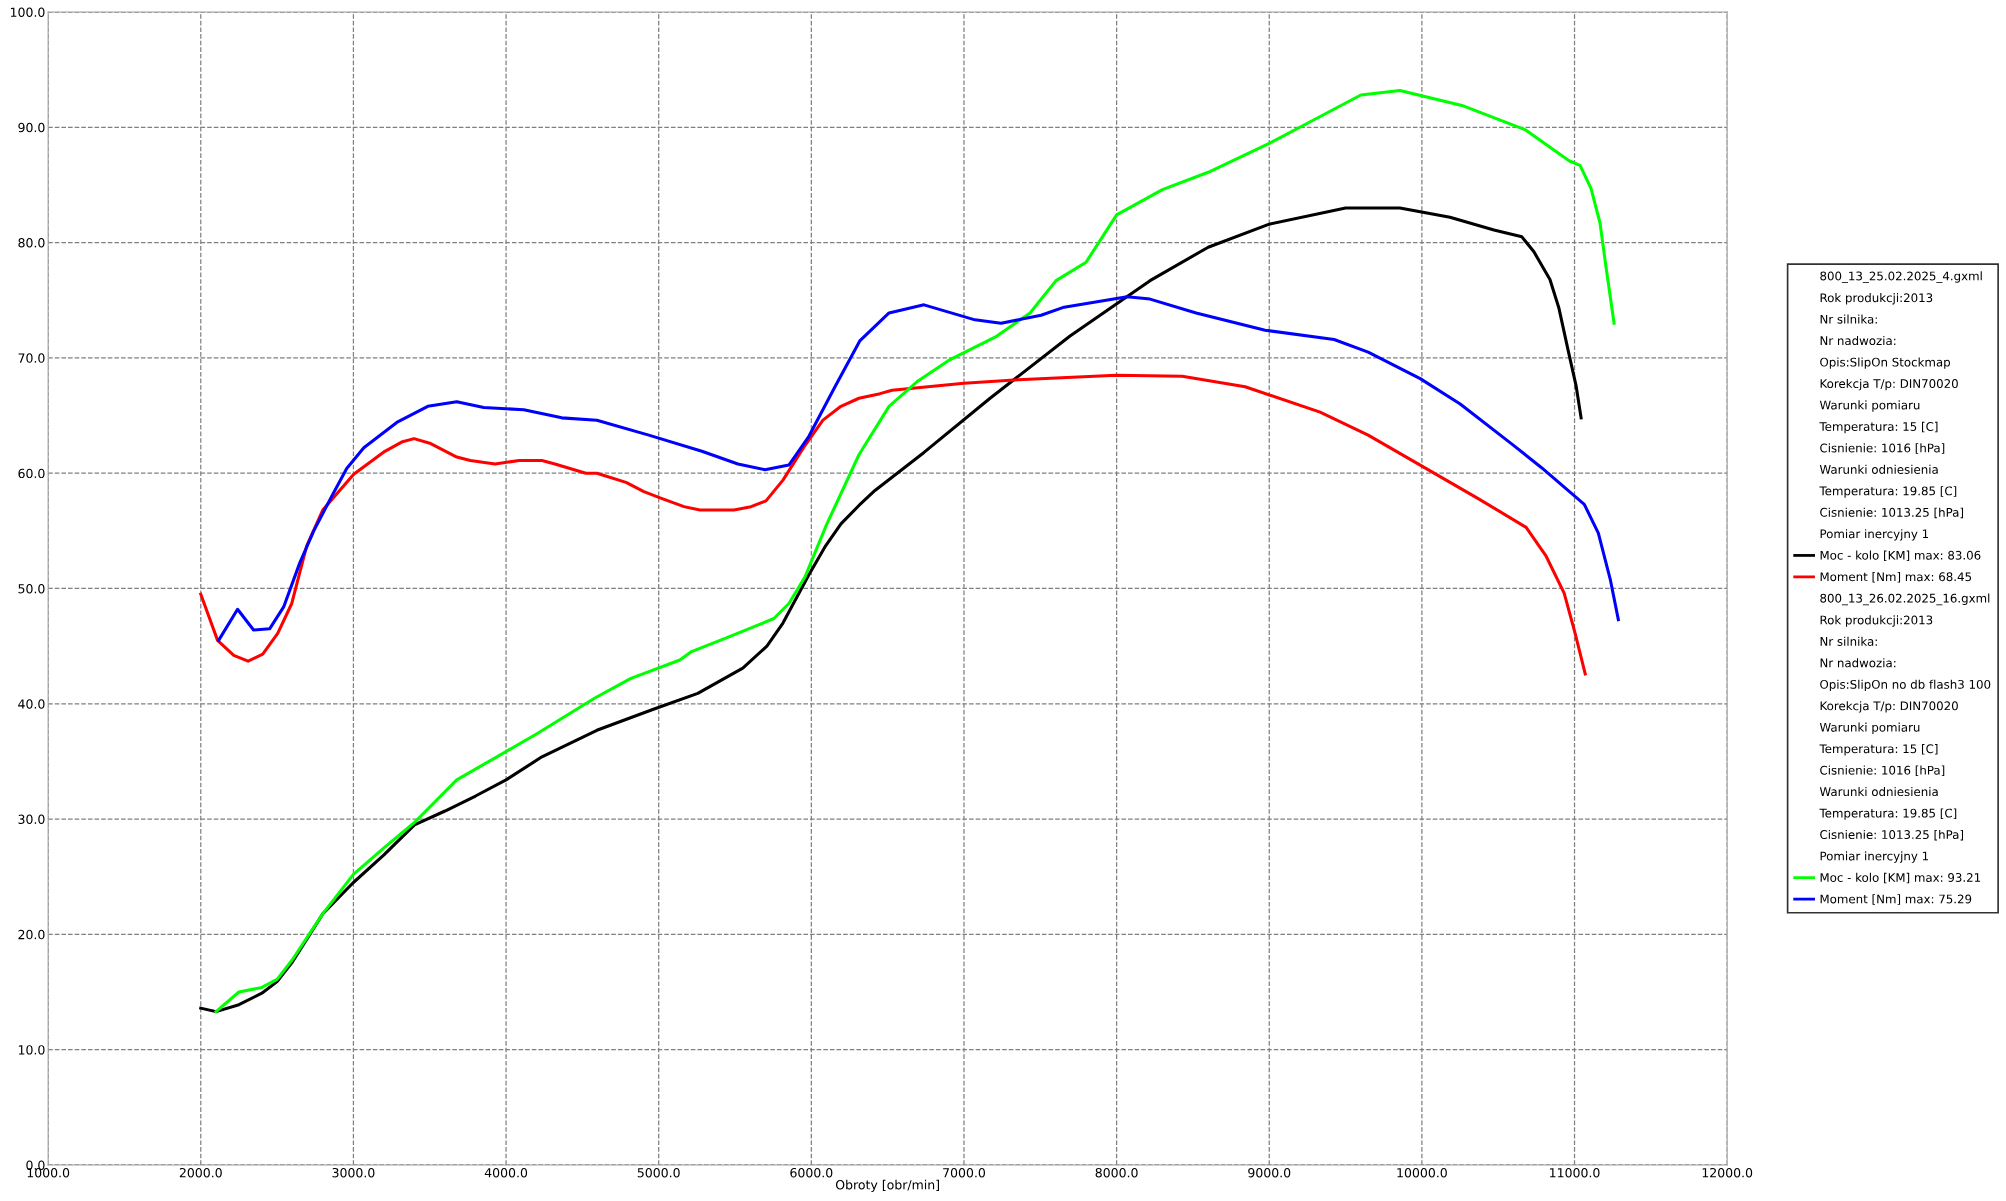 The image size is (2006, 1201). I want to click on x-tick-label: 5000.0, so click(658, 1172).